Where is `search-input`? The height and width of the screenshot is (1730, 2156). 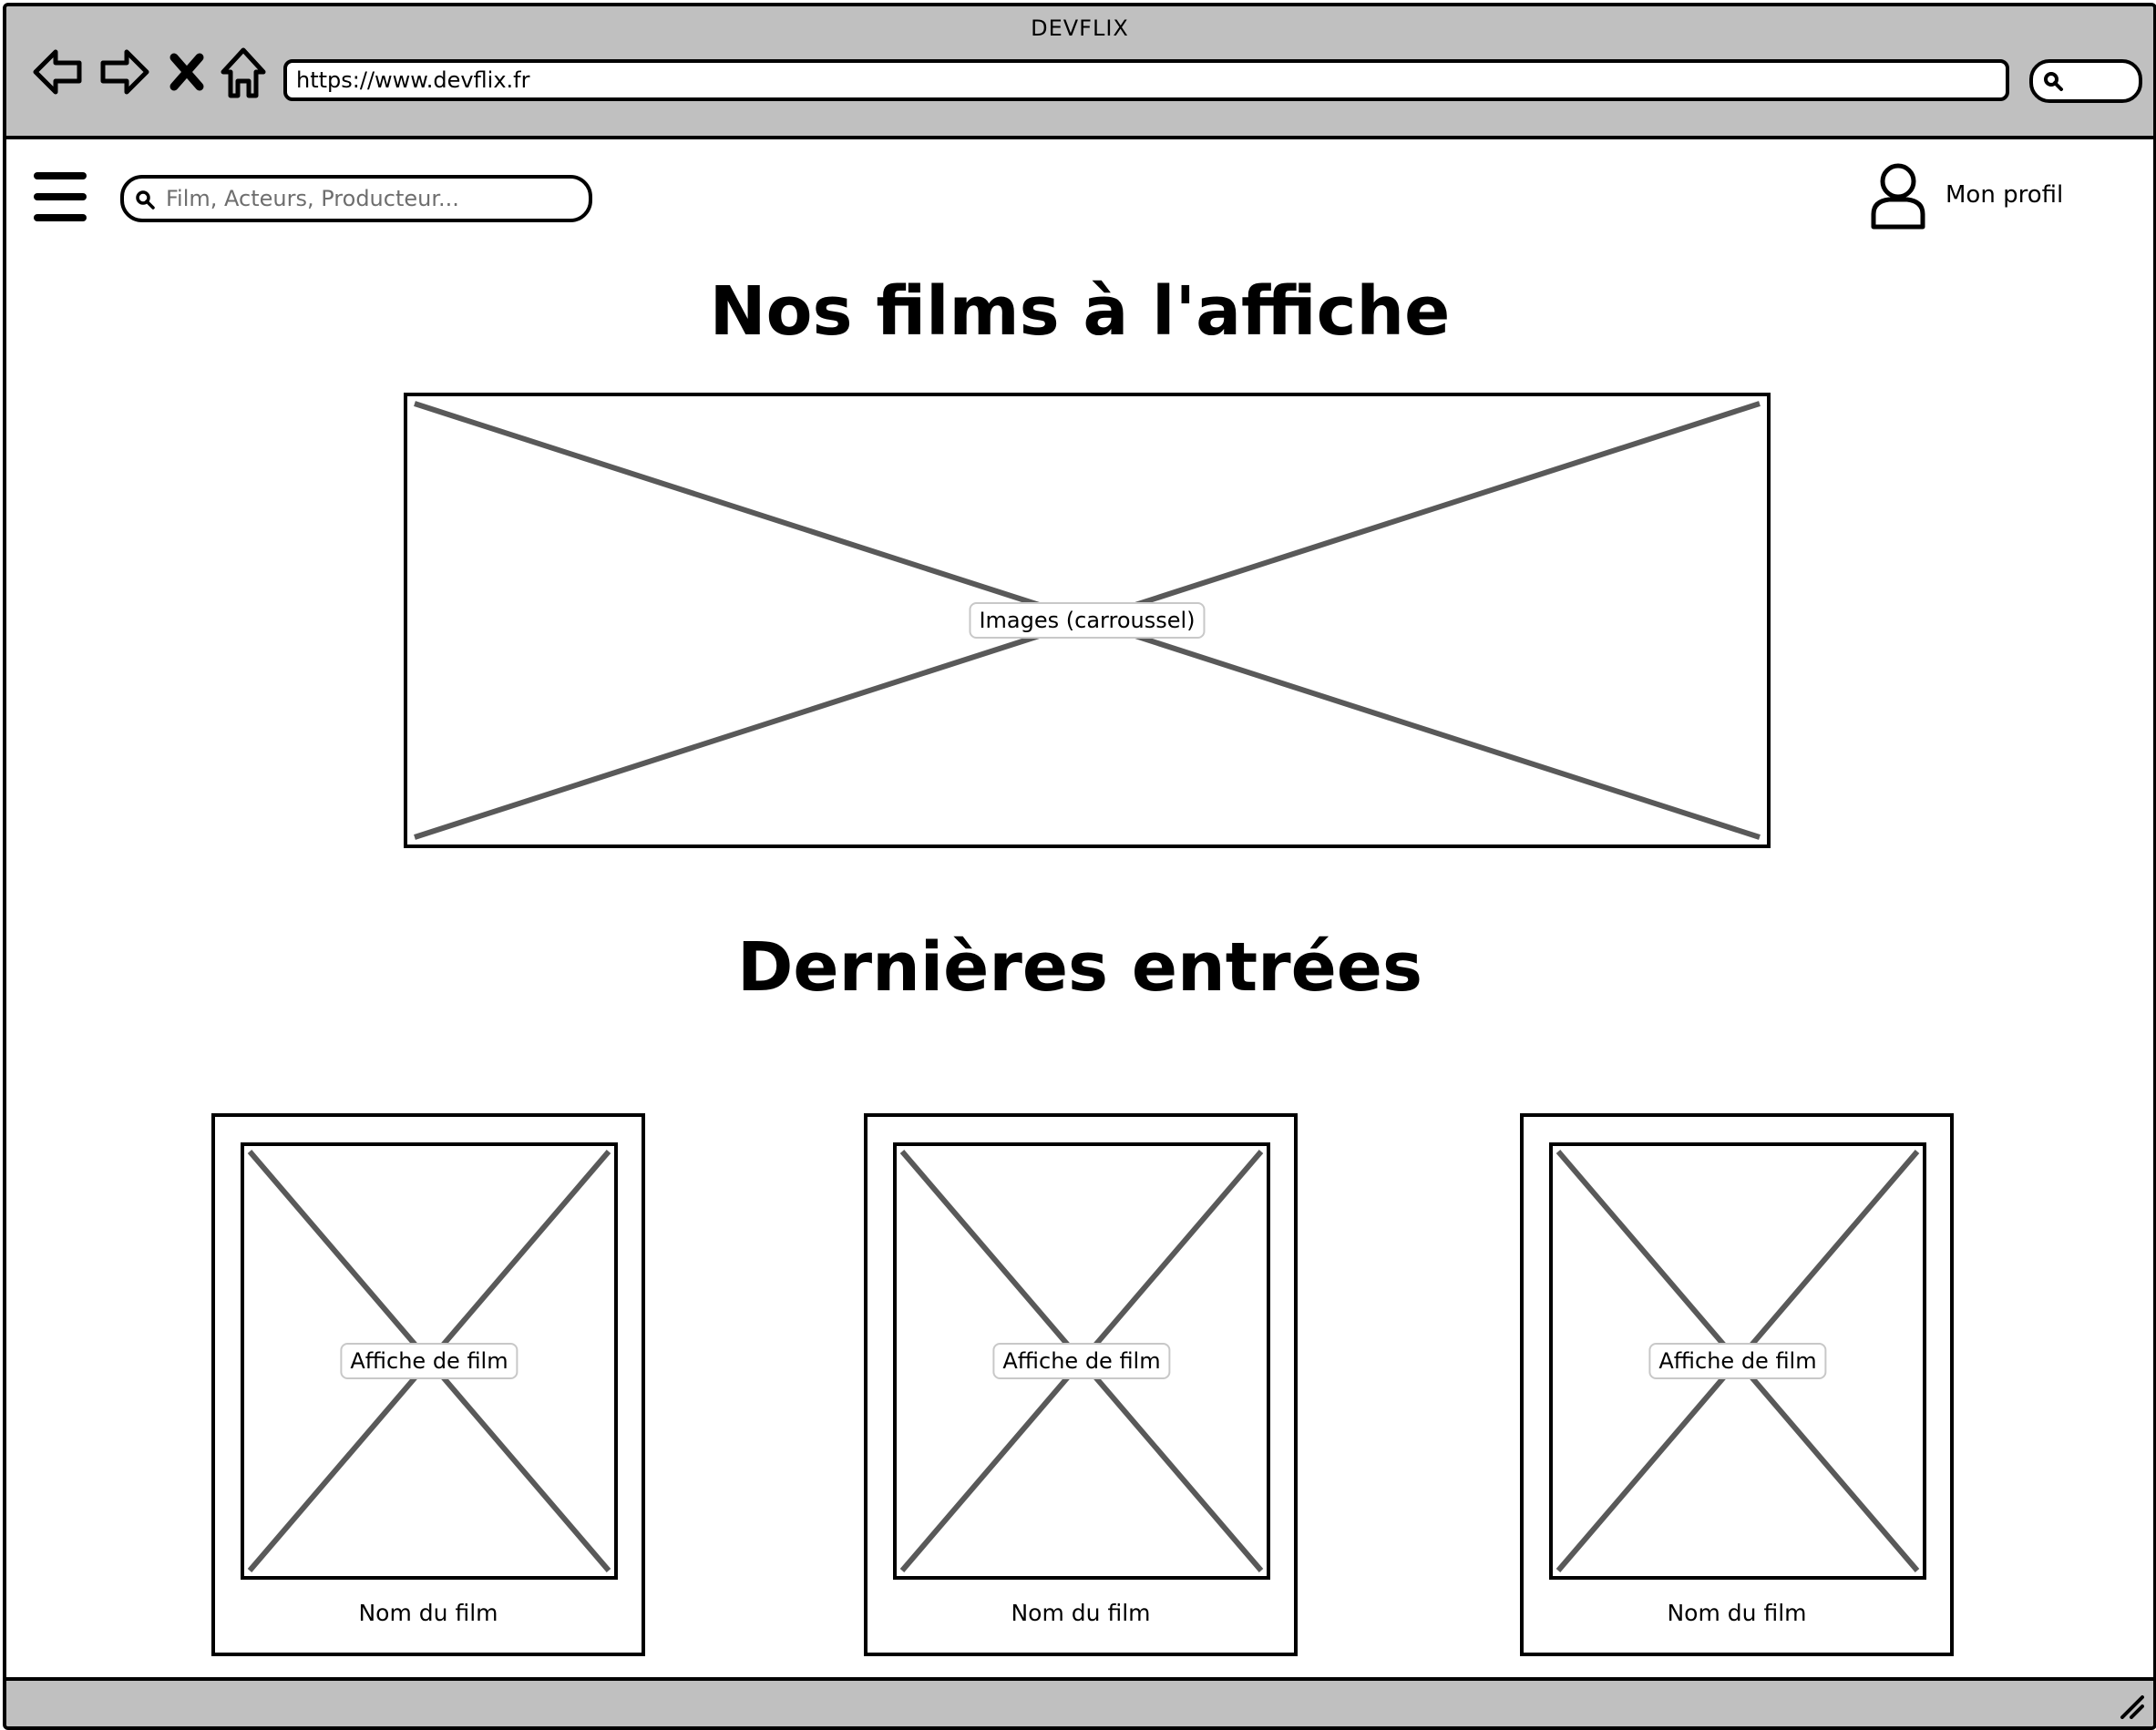 search-input is located at coordinates (366, 198).